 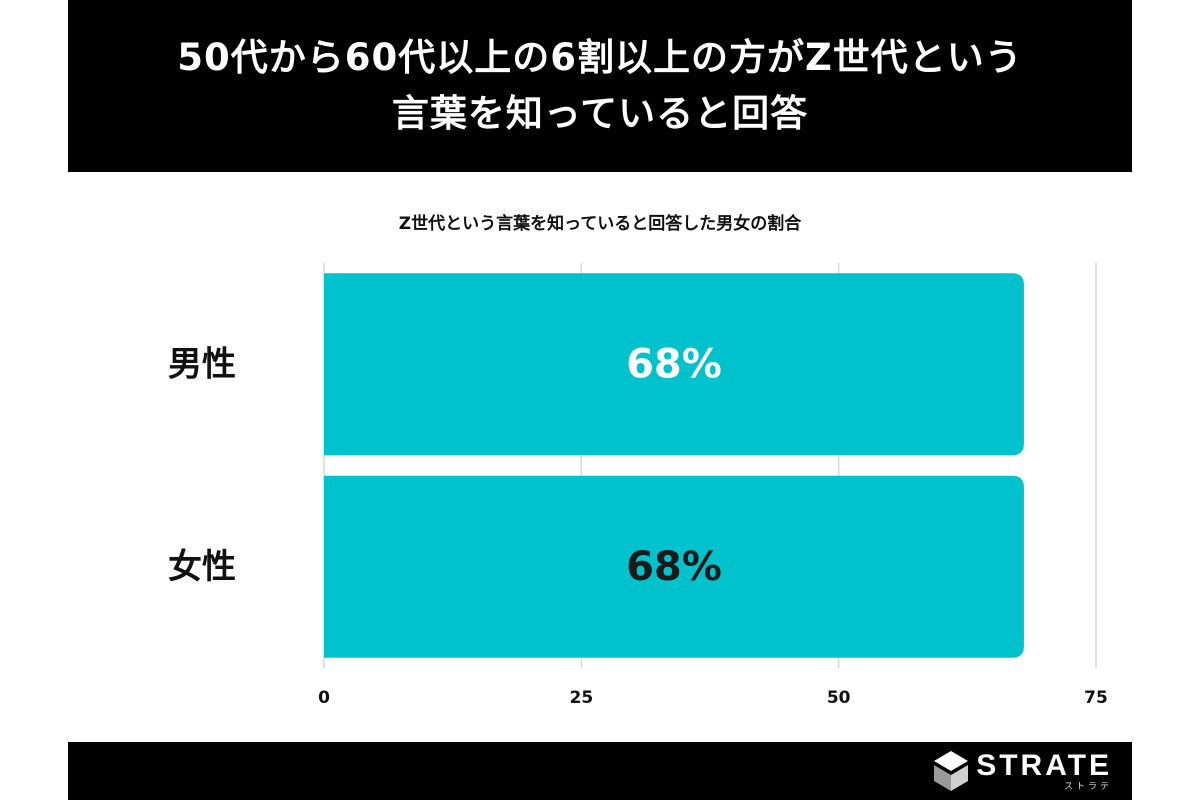 What do you see at coordinates (600, 113) in the screenshot?
I see `page-title-line-2: 言葉を知っていると回答` at bounding box center [600, 113].